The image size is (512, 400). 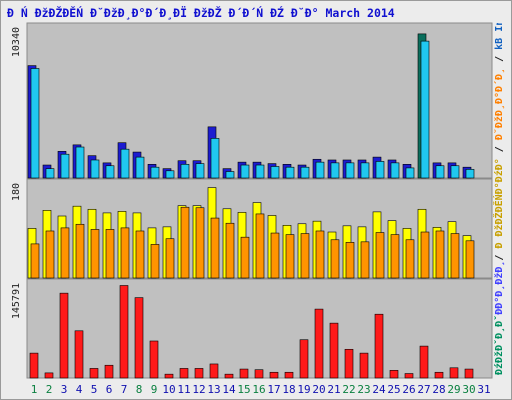 I want to click on legend-item-7: kB In, so click(x=499, y=36).